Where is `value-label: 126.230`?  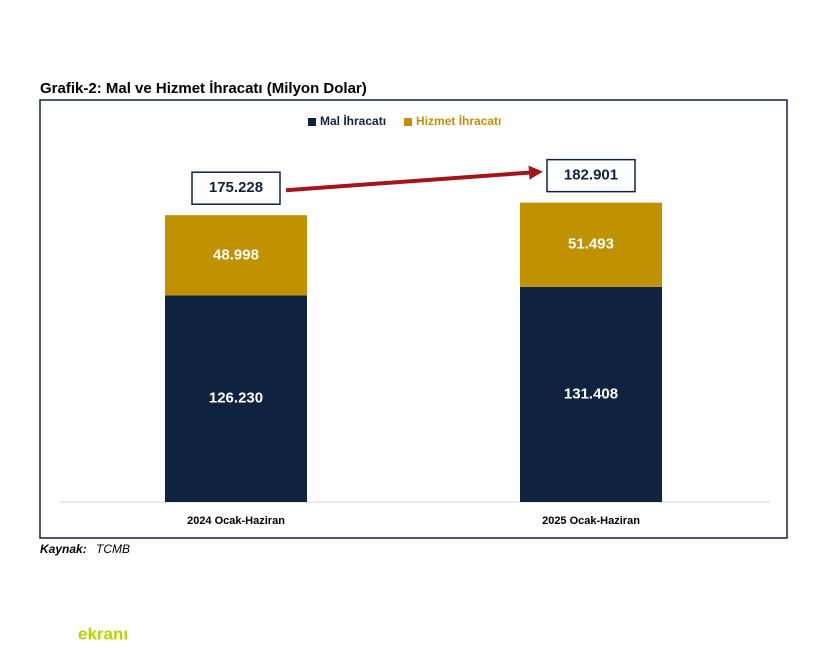
value-label: 126.230 is located at coordinates (236, 398).